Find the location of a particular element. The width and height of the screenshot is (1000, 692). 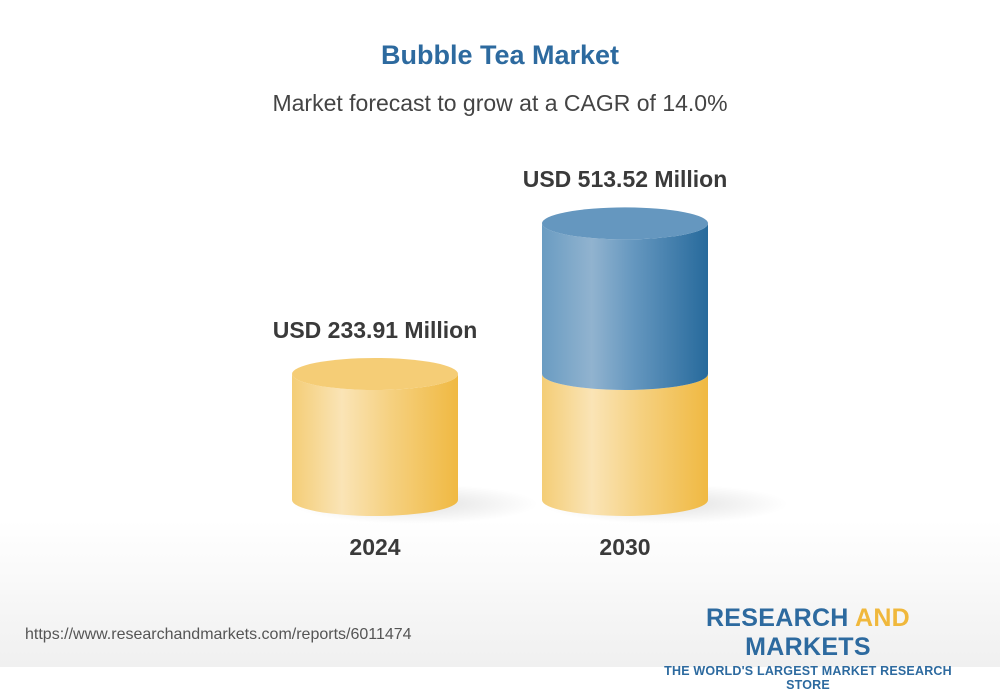

chart-title: Bubble Tea Market is located at coordinates (500, 55).